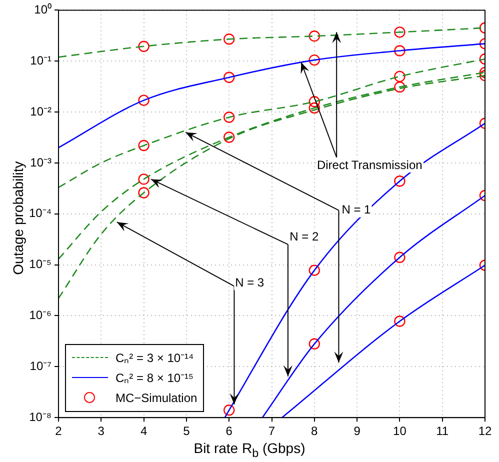 The height and width of the screenshot is (462, 499). Describe the element at coordinates (400, 431) in the screenshot. I see `x-tick-label: 10` at that location.